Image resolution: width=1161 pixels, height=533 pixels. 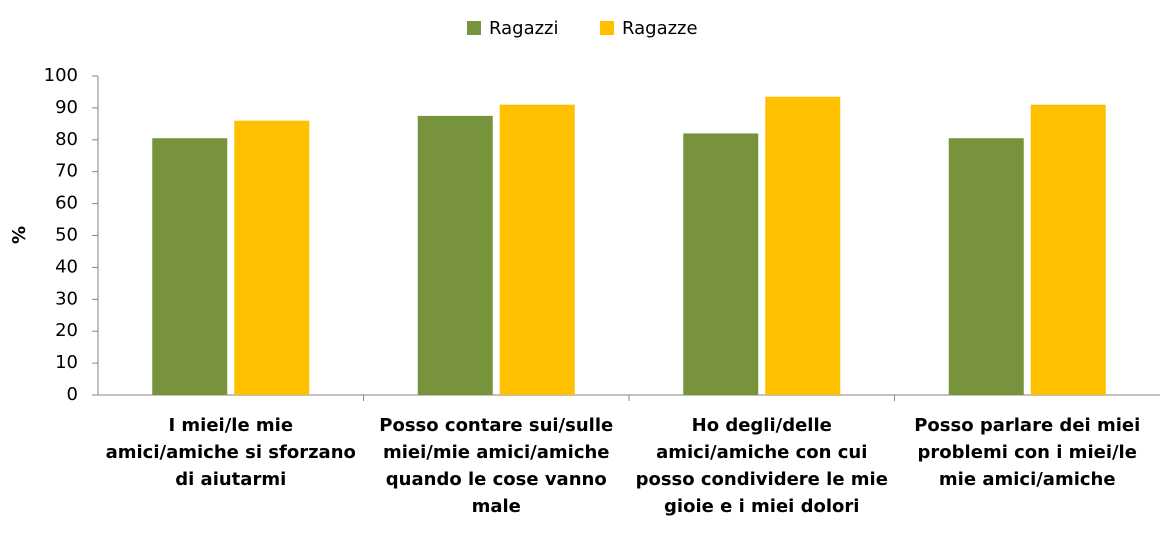 I want to click on y-tick-label: 90, so click(x=66, y=107).